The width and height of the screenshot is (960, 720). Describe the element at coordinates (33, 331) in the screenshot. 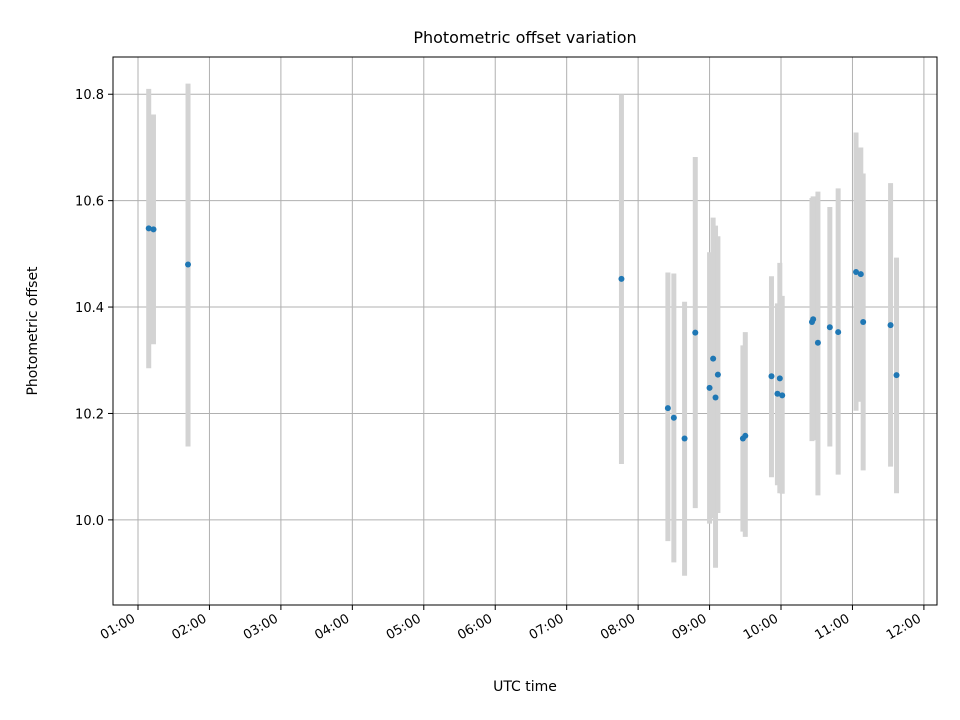

I see `y-axis-label: Photometric offset` at that location.